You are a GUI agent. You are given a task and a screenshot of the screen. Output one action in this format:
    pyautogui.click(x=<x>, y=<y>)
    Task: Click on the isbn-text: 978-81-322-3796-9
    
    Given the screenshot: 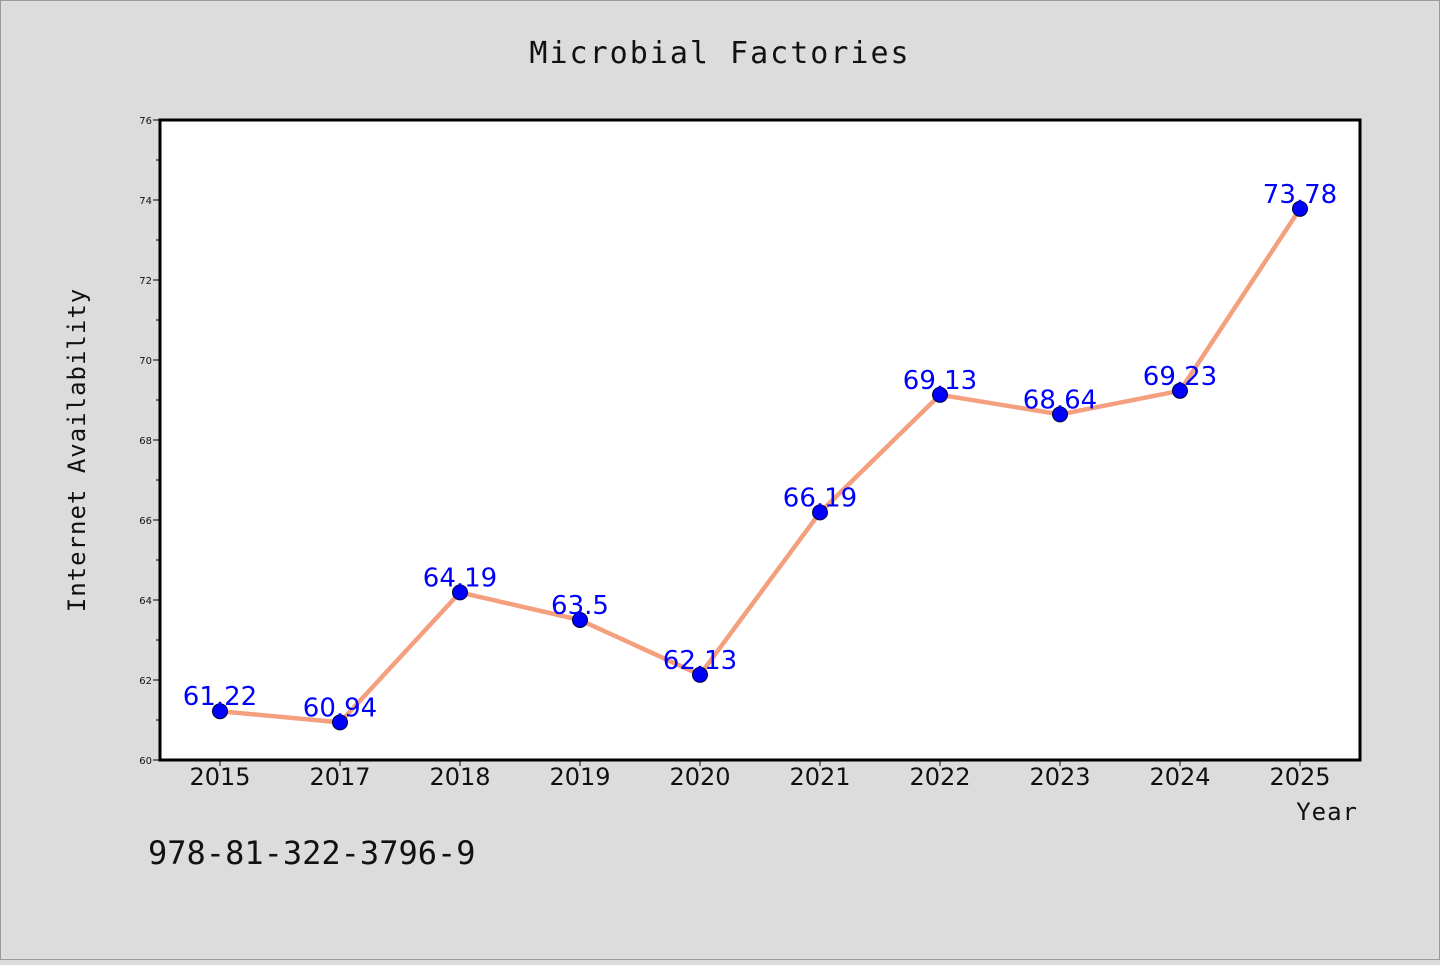 What is the action you would take?
    pyautogui.click(x=312, y=853)
    